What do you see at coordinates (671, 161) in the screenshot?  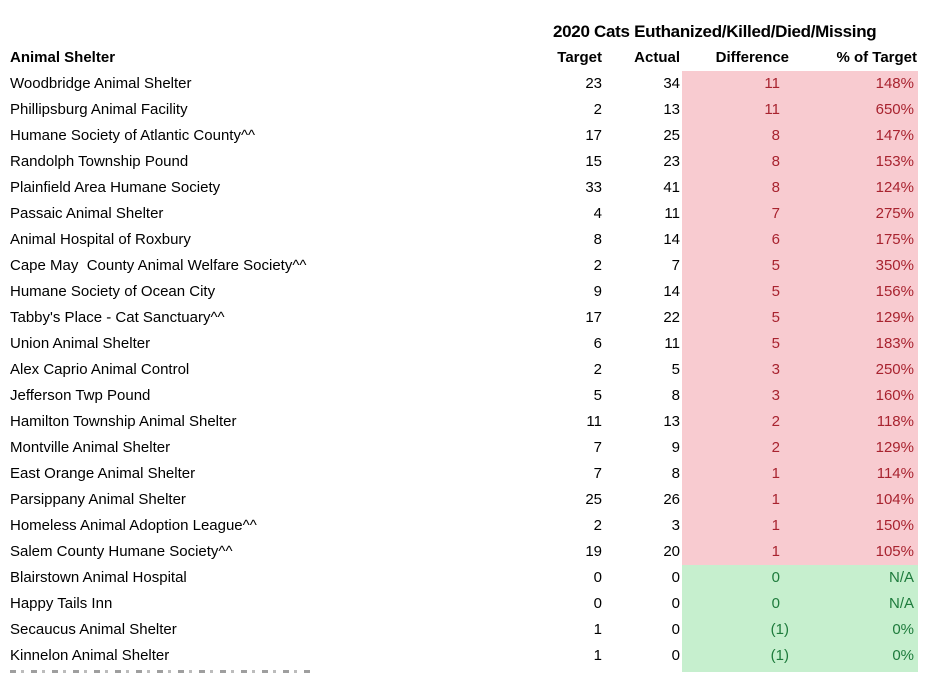 I see `actual-cell: 23` at bounding box center [671, 161].